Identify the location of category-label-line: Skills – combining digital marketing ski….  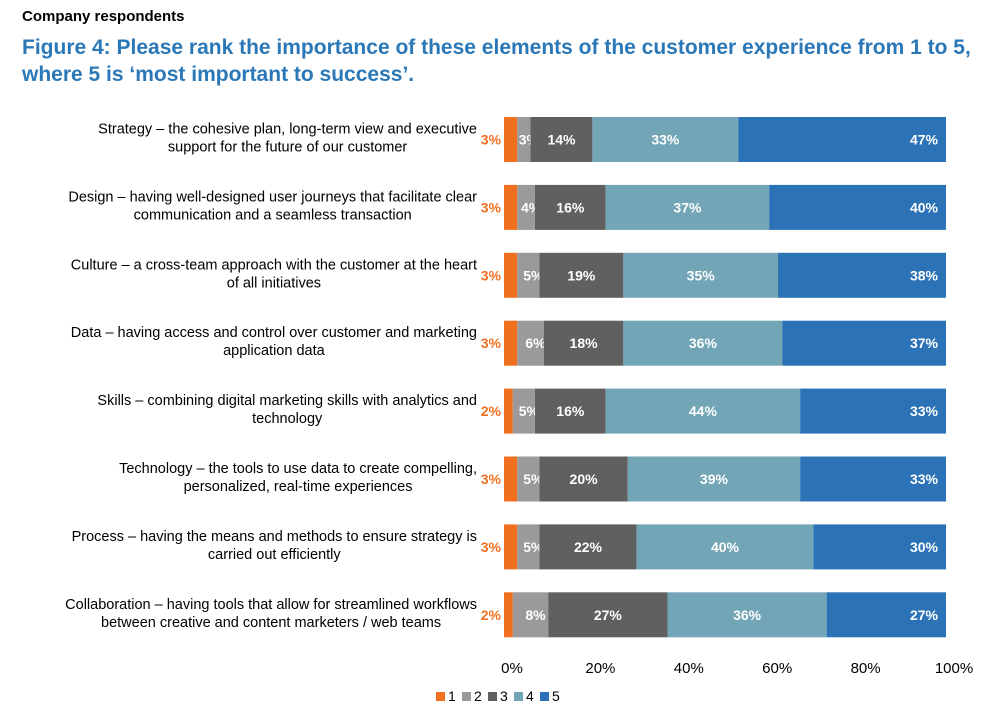
(287, 401).